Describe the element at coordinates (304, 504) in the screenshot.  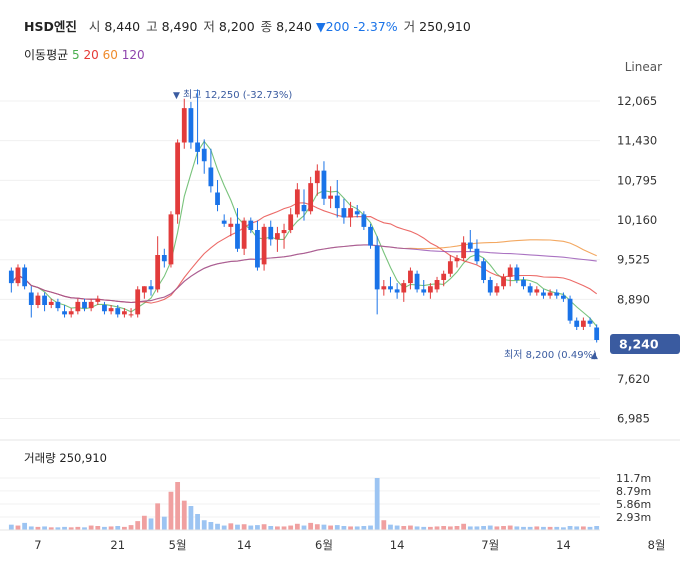
I see `volume-bars` at that location.